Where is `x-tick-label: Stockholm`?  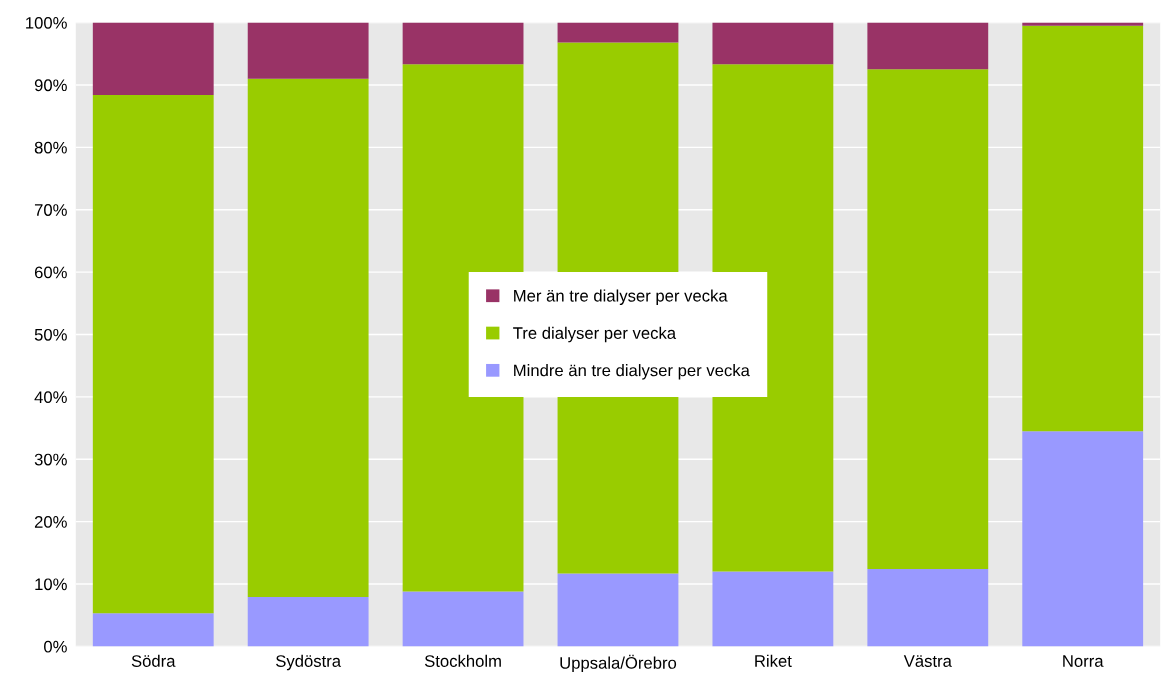
x-tick-label: Stockholm is located at coordinates (462, 660).